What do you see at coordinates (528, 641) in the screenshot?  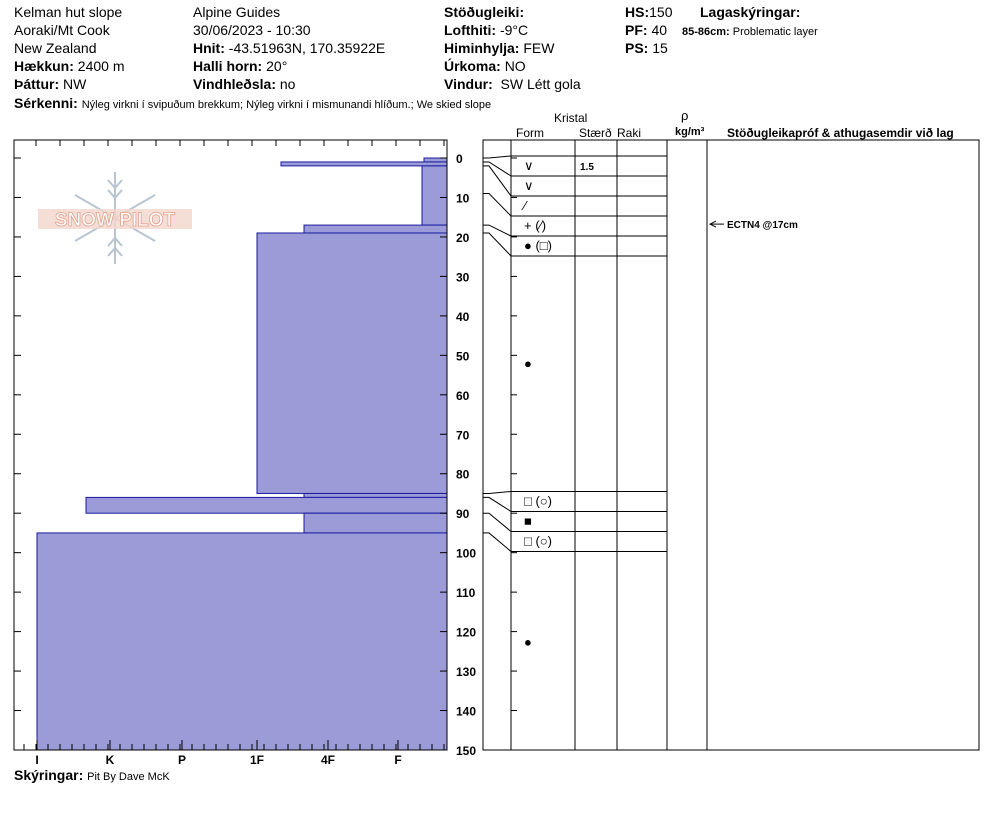 I see `grain-form: ●` at bounding box center [528, 641].